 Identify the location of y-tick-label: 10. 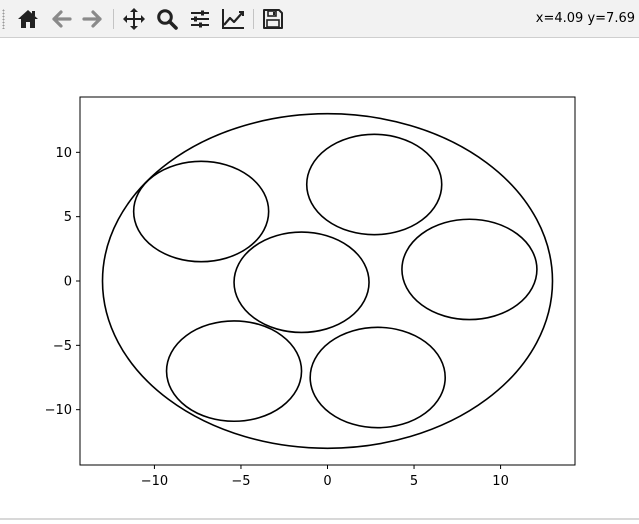
(63, 153).